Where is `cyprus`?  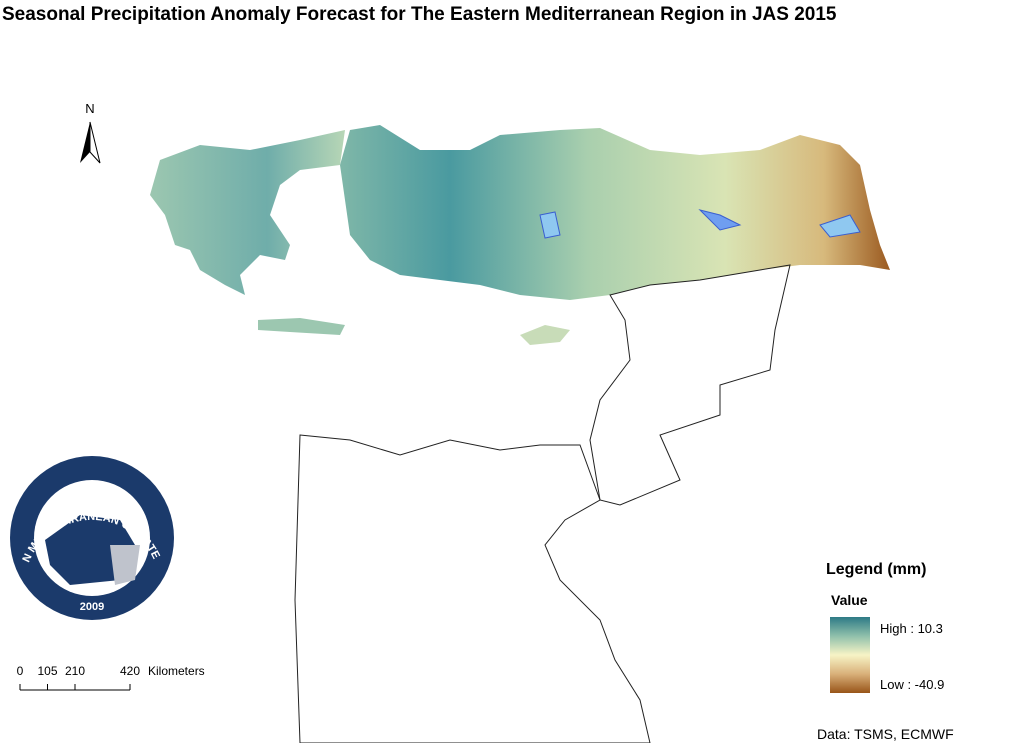
cyprus is located at coordinates (545, 335).